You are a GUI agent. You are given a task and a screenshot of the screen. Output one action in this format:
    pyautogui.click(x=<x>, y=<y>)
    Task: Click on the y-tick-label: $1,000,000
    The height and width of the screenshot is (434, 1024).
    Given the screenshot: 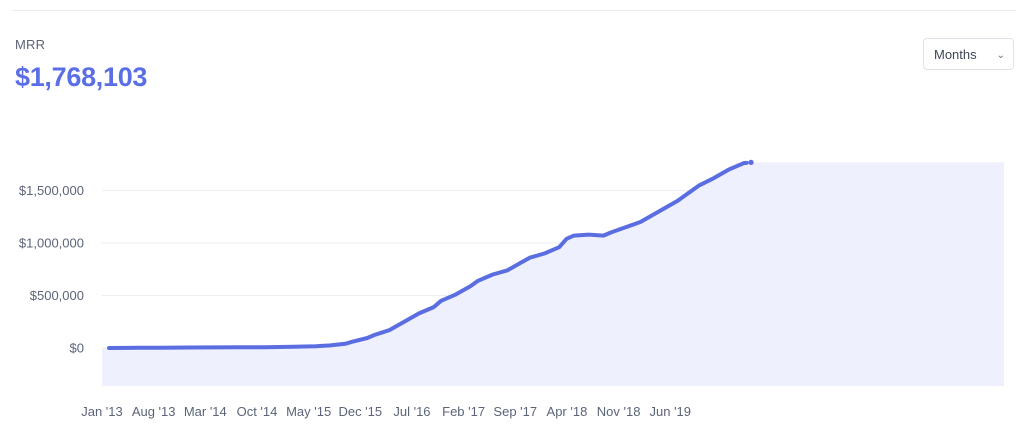 What is the action you would take?
    pyautogui.click(x=51, y=243)
    